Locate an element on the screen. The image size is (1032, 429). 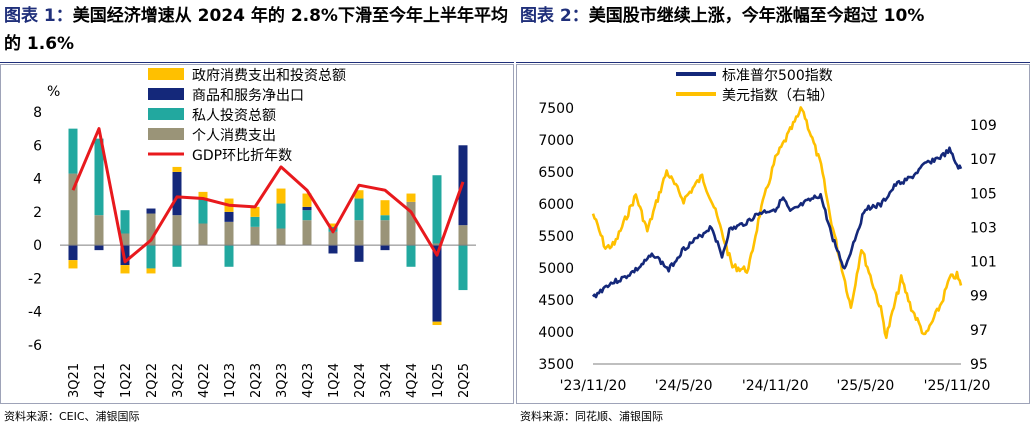
figure-2-title: 图表 2：美国股市继续上涨，今年涨幅至今超过 10% is located at coordinates (722, 16).